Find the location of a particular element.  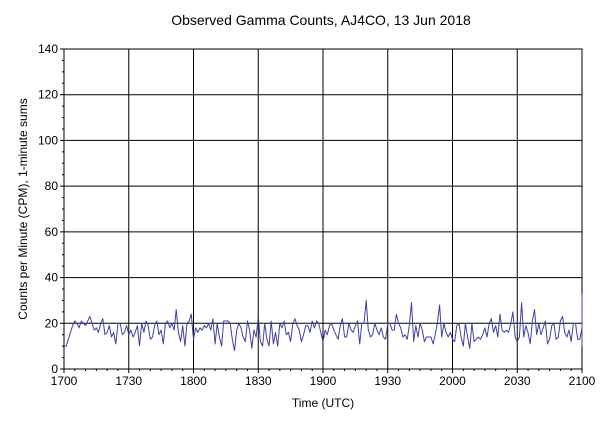

y-tick-label: 100 is located at coordinates (48, 140).